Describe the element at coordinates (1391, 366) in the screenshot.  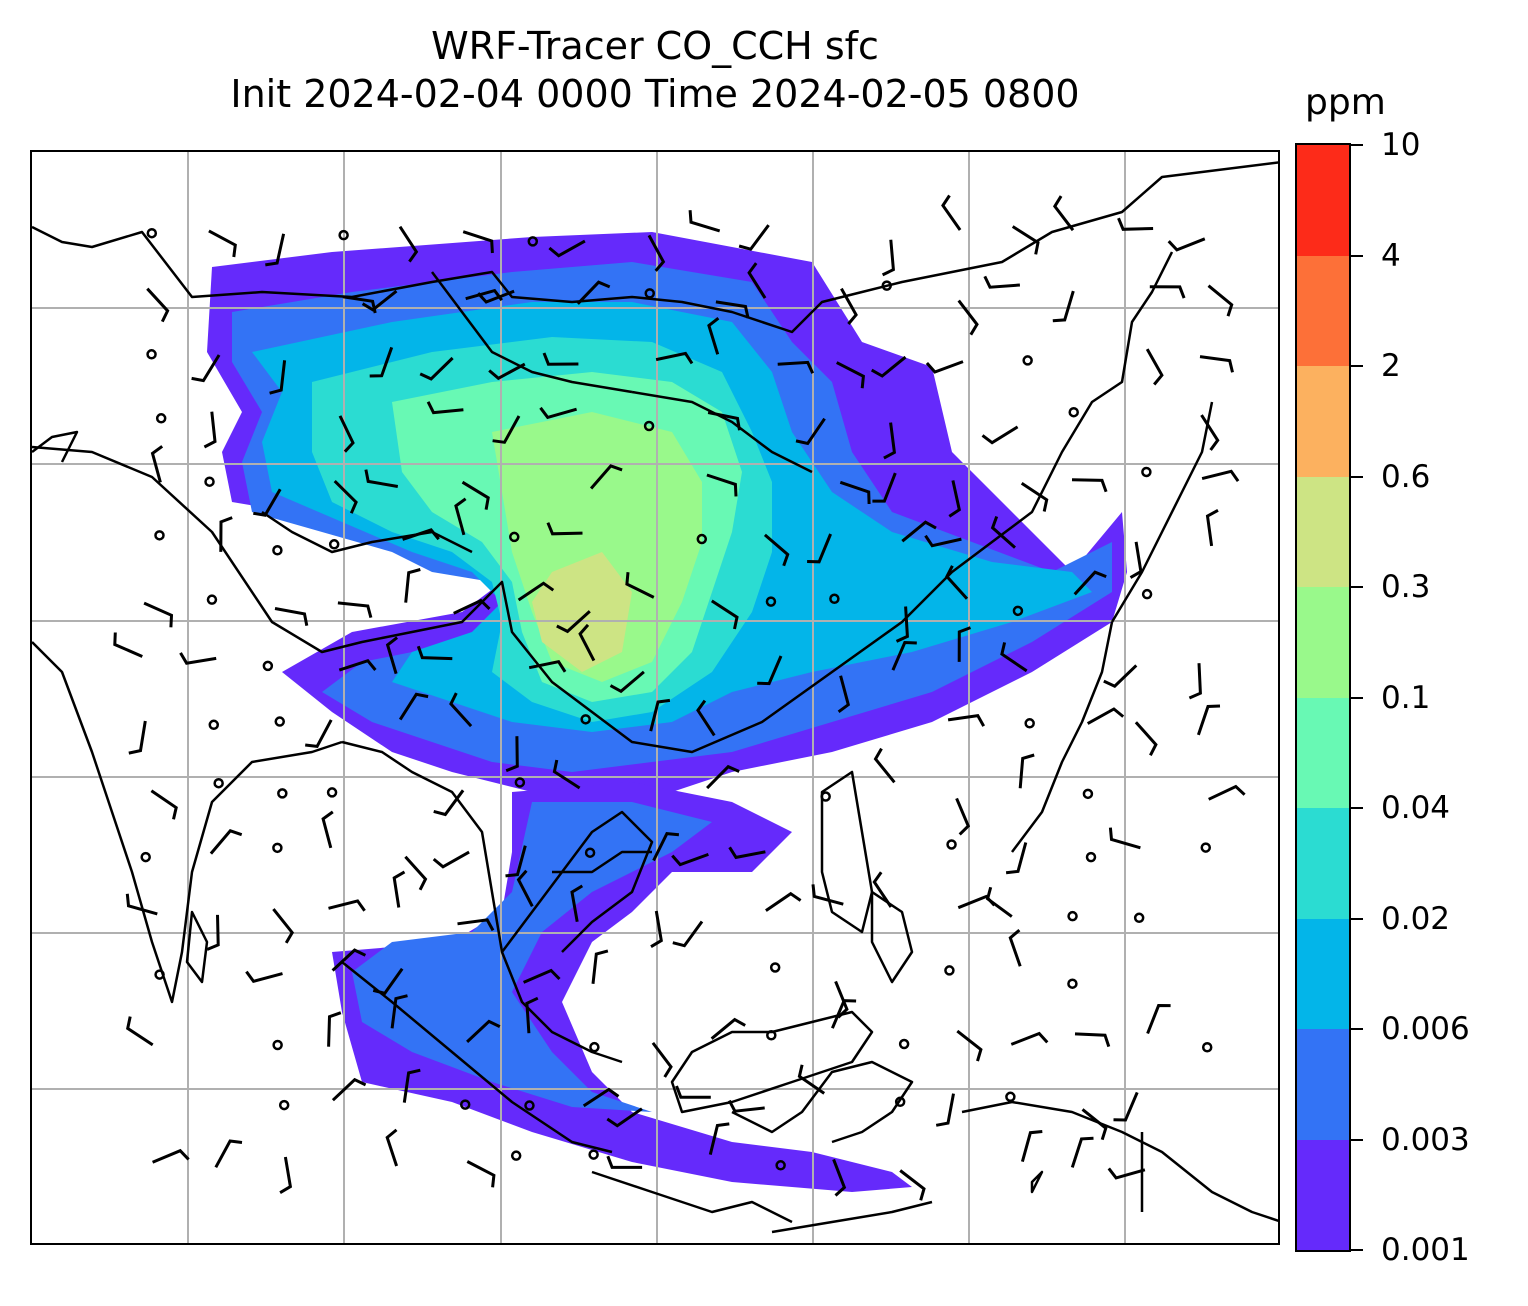
I see `colorbar-tick-label: 2` at that location.